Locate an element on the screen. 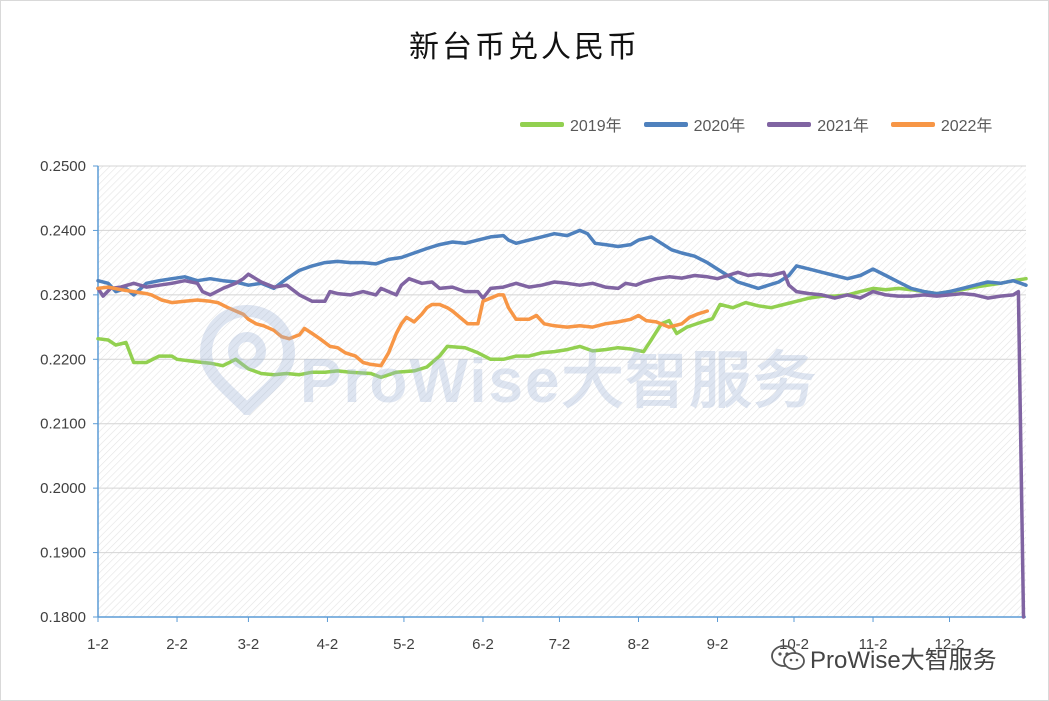 This screenshot has width=1049, height=701. x-tick-label: 2-2 is located at coordinates (177, 644).